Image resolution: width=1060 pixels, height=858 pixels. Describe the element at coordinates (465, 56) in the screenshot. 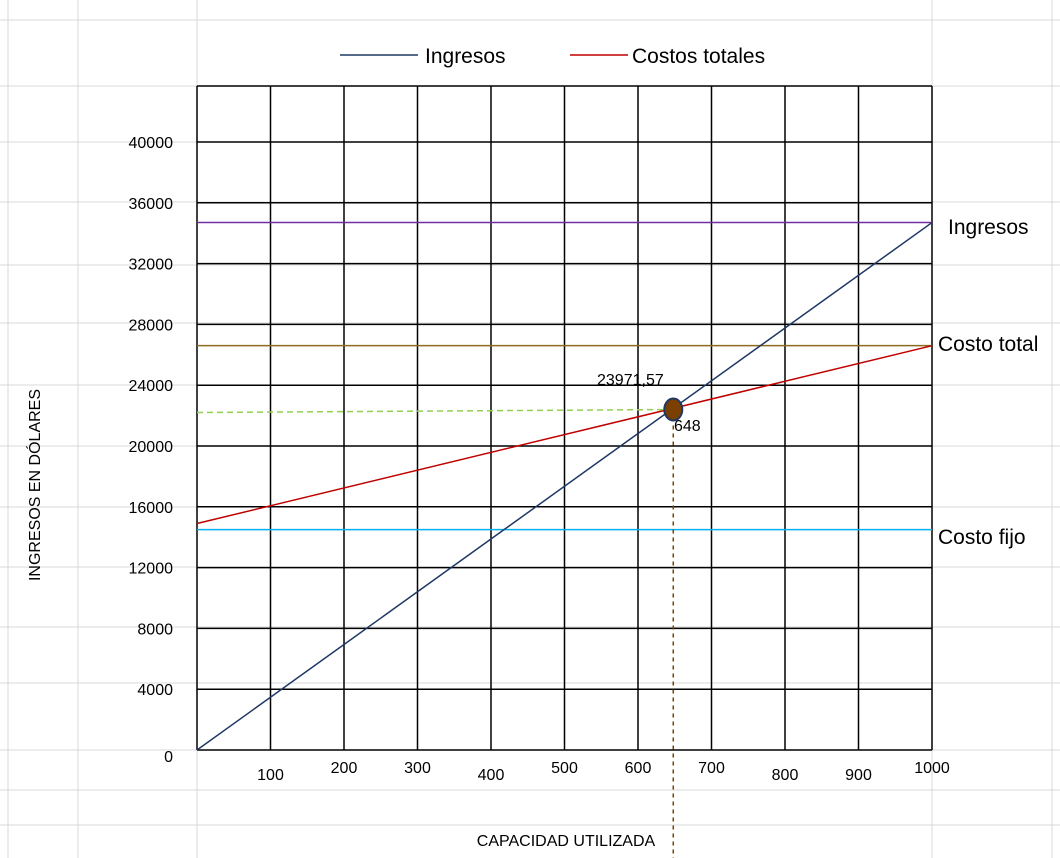

I see `legend-label-ingresos: Ingresos` at that location.